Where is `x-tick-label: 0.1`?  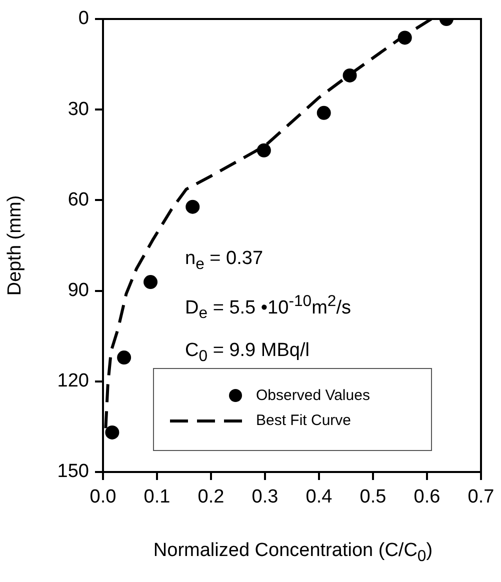
x-tick-label: 0.1 is located at coordinates (157, 497).